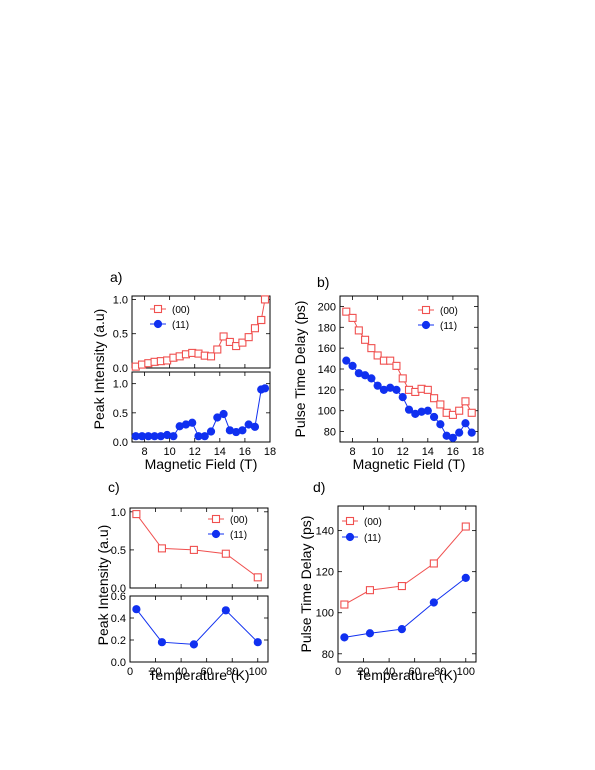  I want to click on panel-label: a), so click(116, 277).